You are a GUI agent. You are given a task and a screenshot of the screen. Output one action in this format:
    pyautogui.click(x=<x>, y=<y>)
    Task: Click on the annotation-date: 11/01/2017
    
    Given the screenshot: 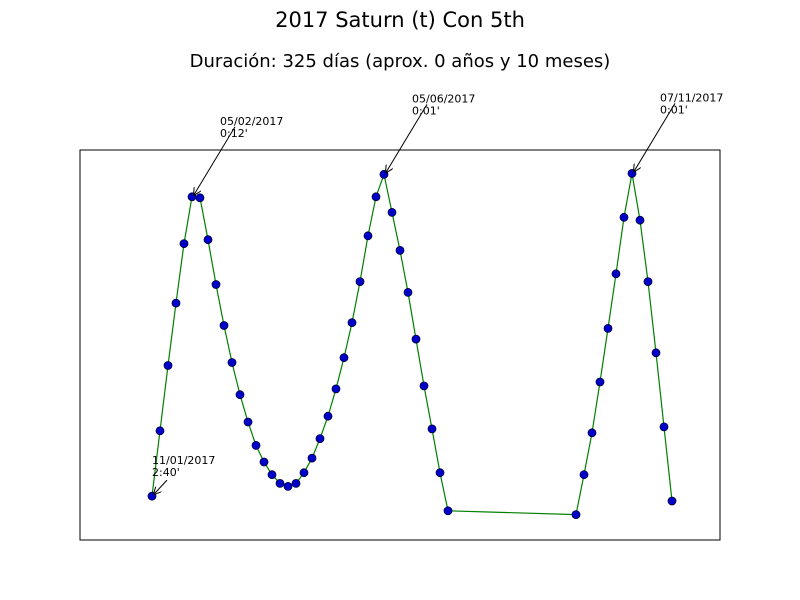 What is the action you would take?
    pyautogui.click(x=183, y=460)
    